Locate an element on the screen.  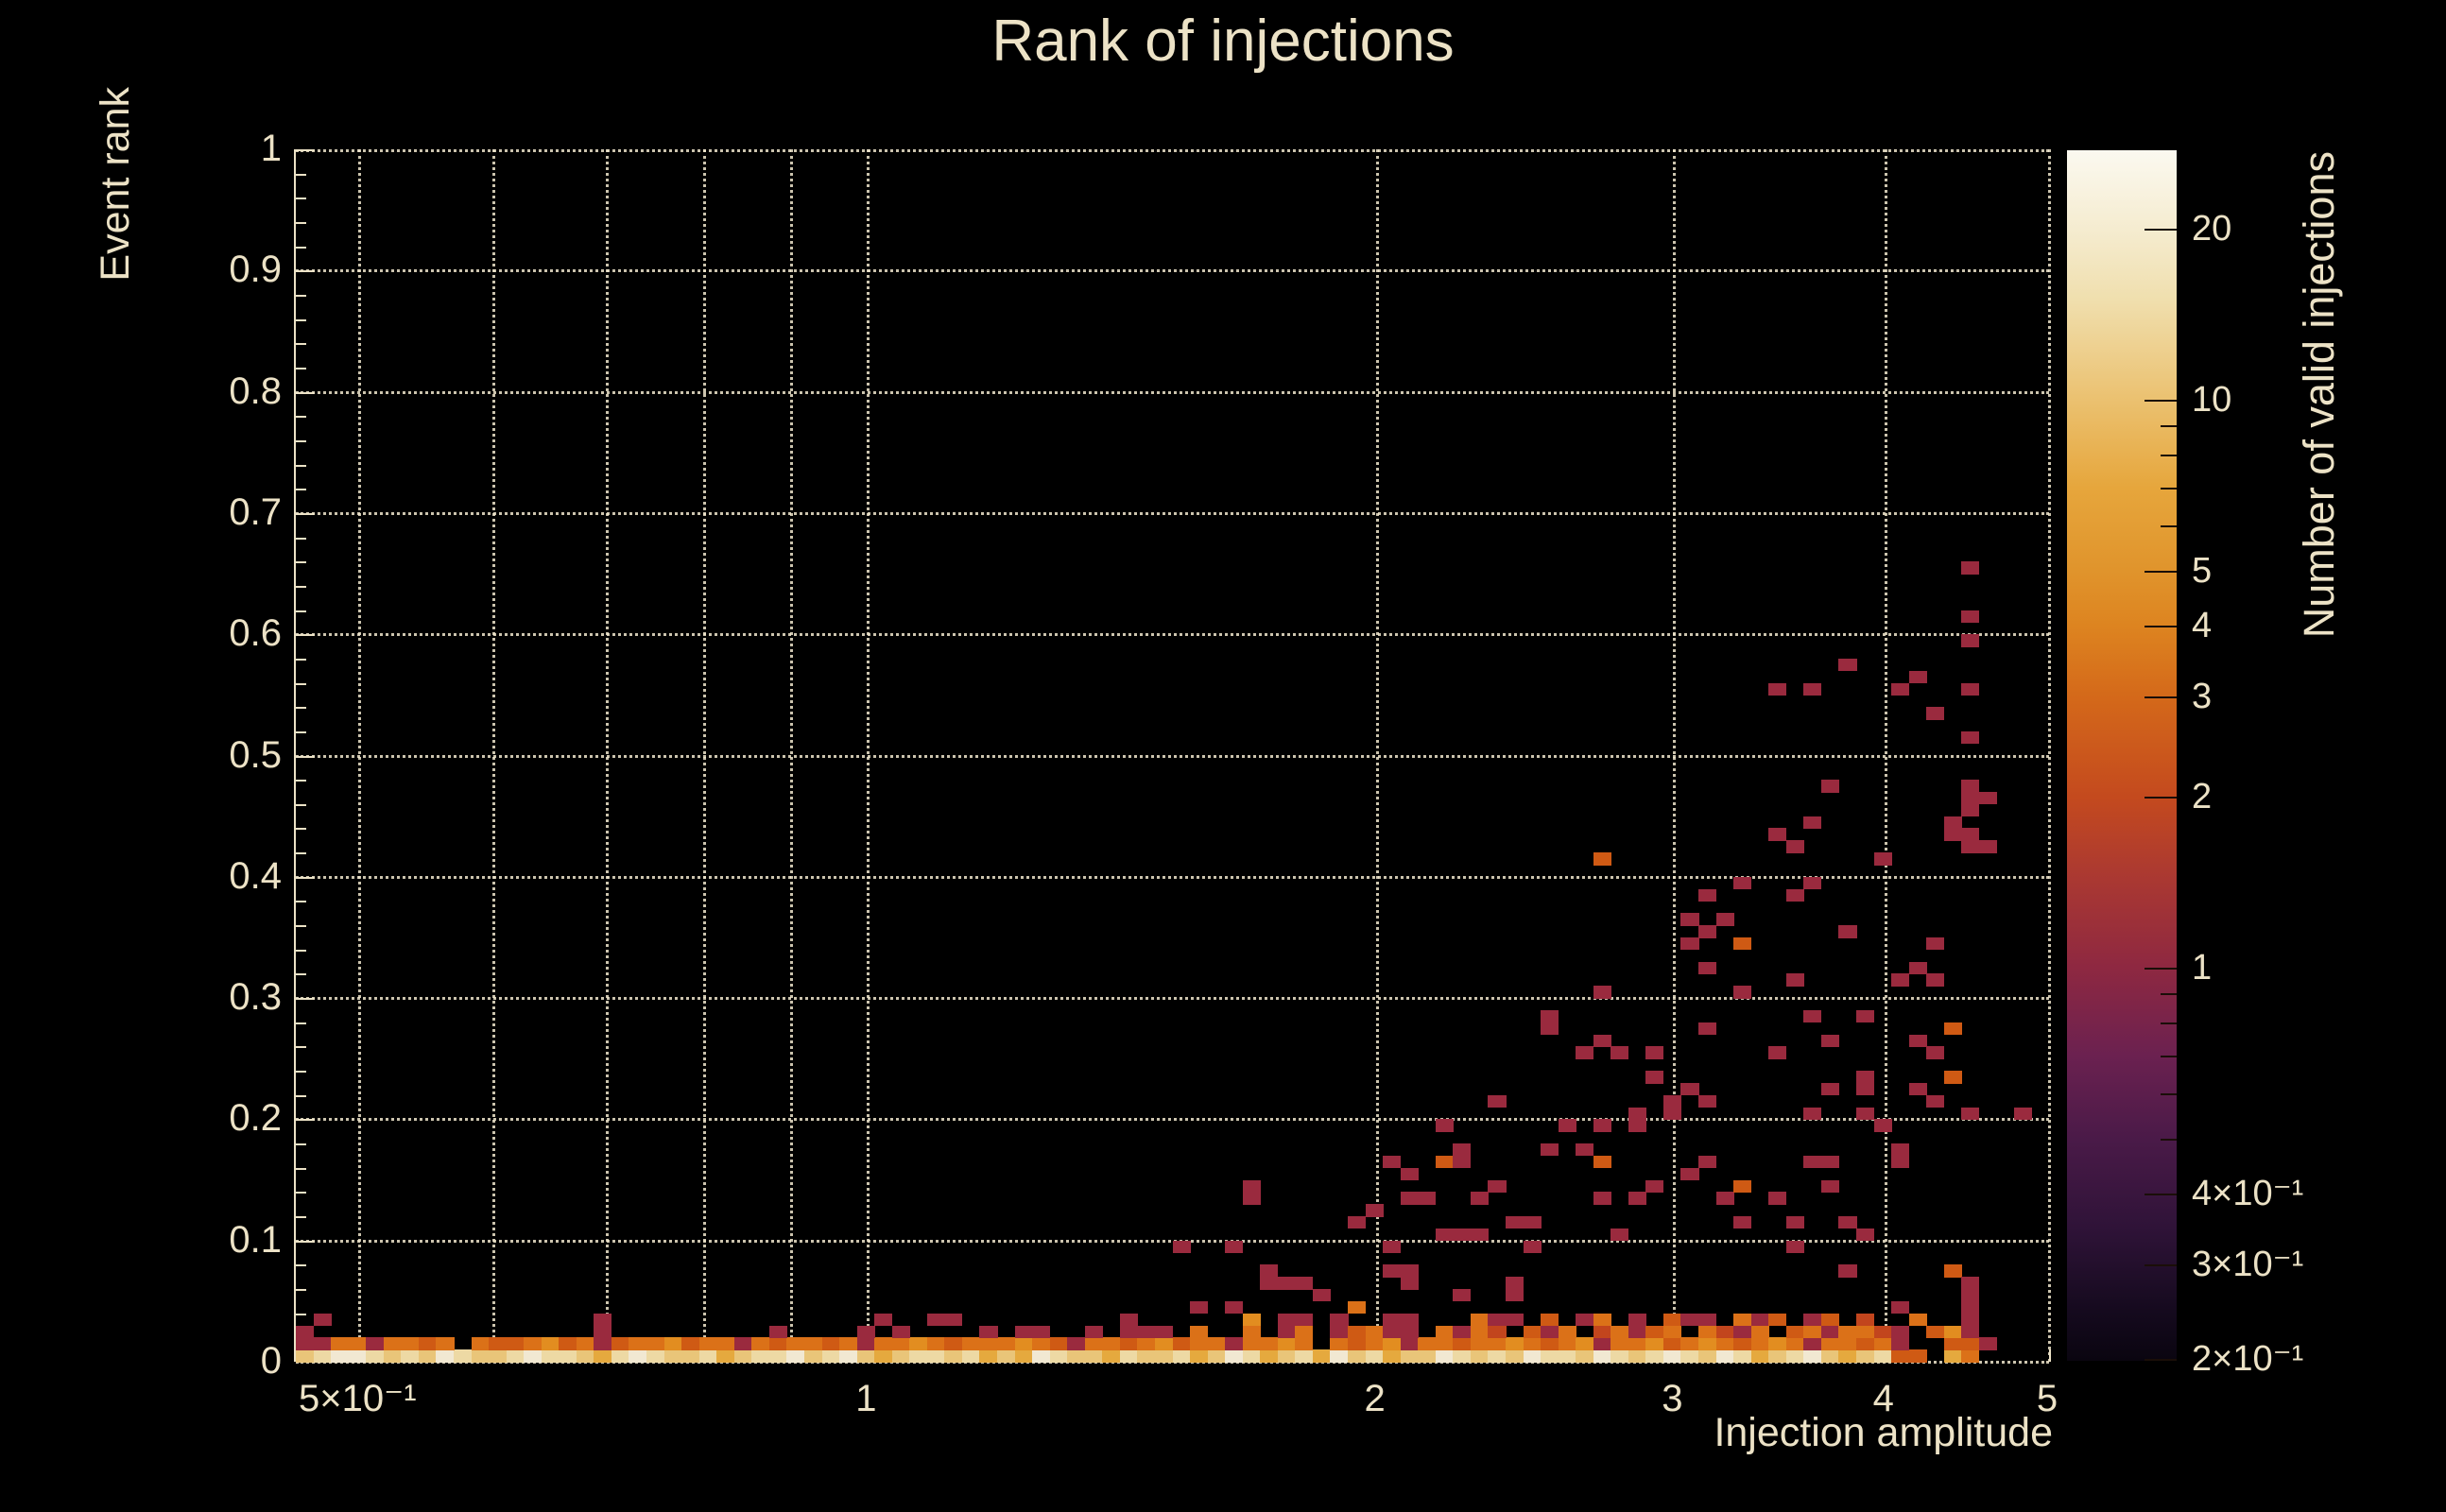
x-axis-title: Injection amplitude is located at coordinates (1883, 1432).